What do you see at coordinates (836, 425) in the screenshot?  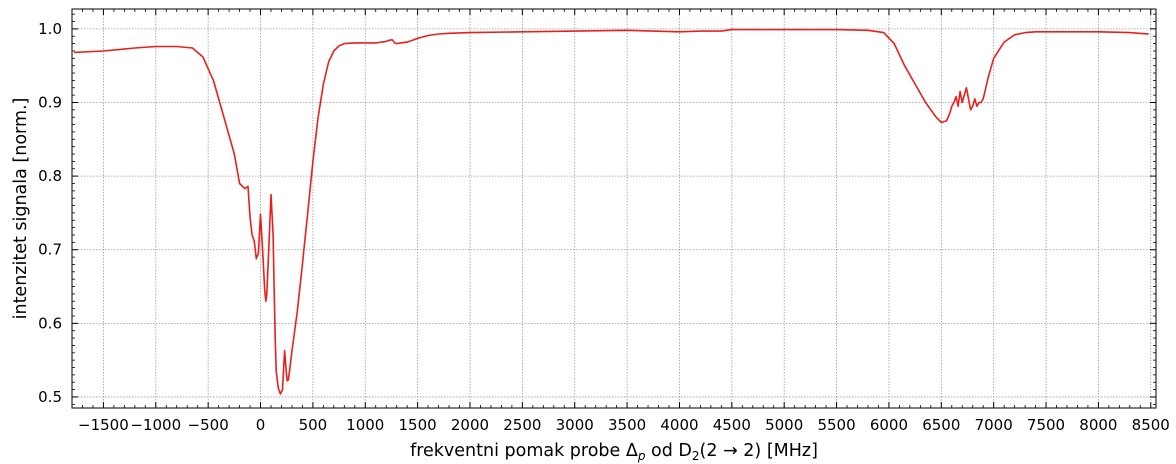 I see `x-tick-label: 5500` at bounding box center [836, 425].